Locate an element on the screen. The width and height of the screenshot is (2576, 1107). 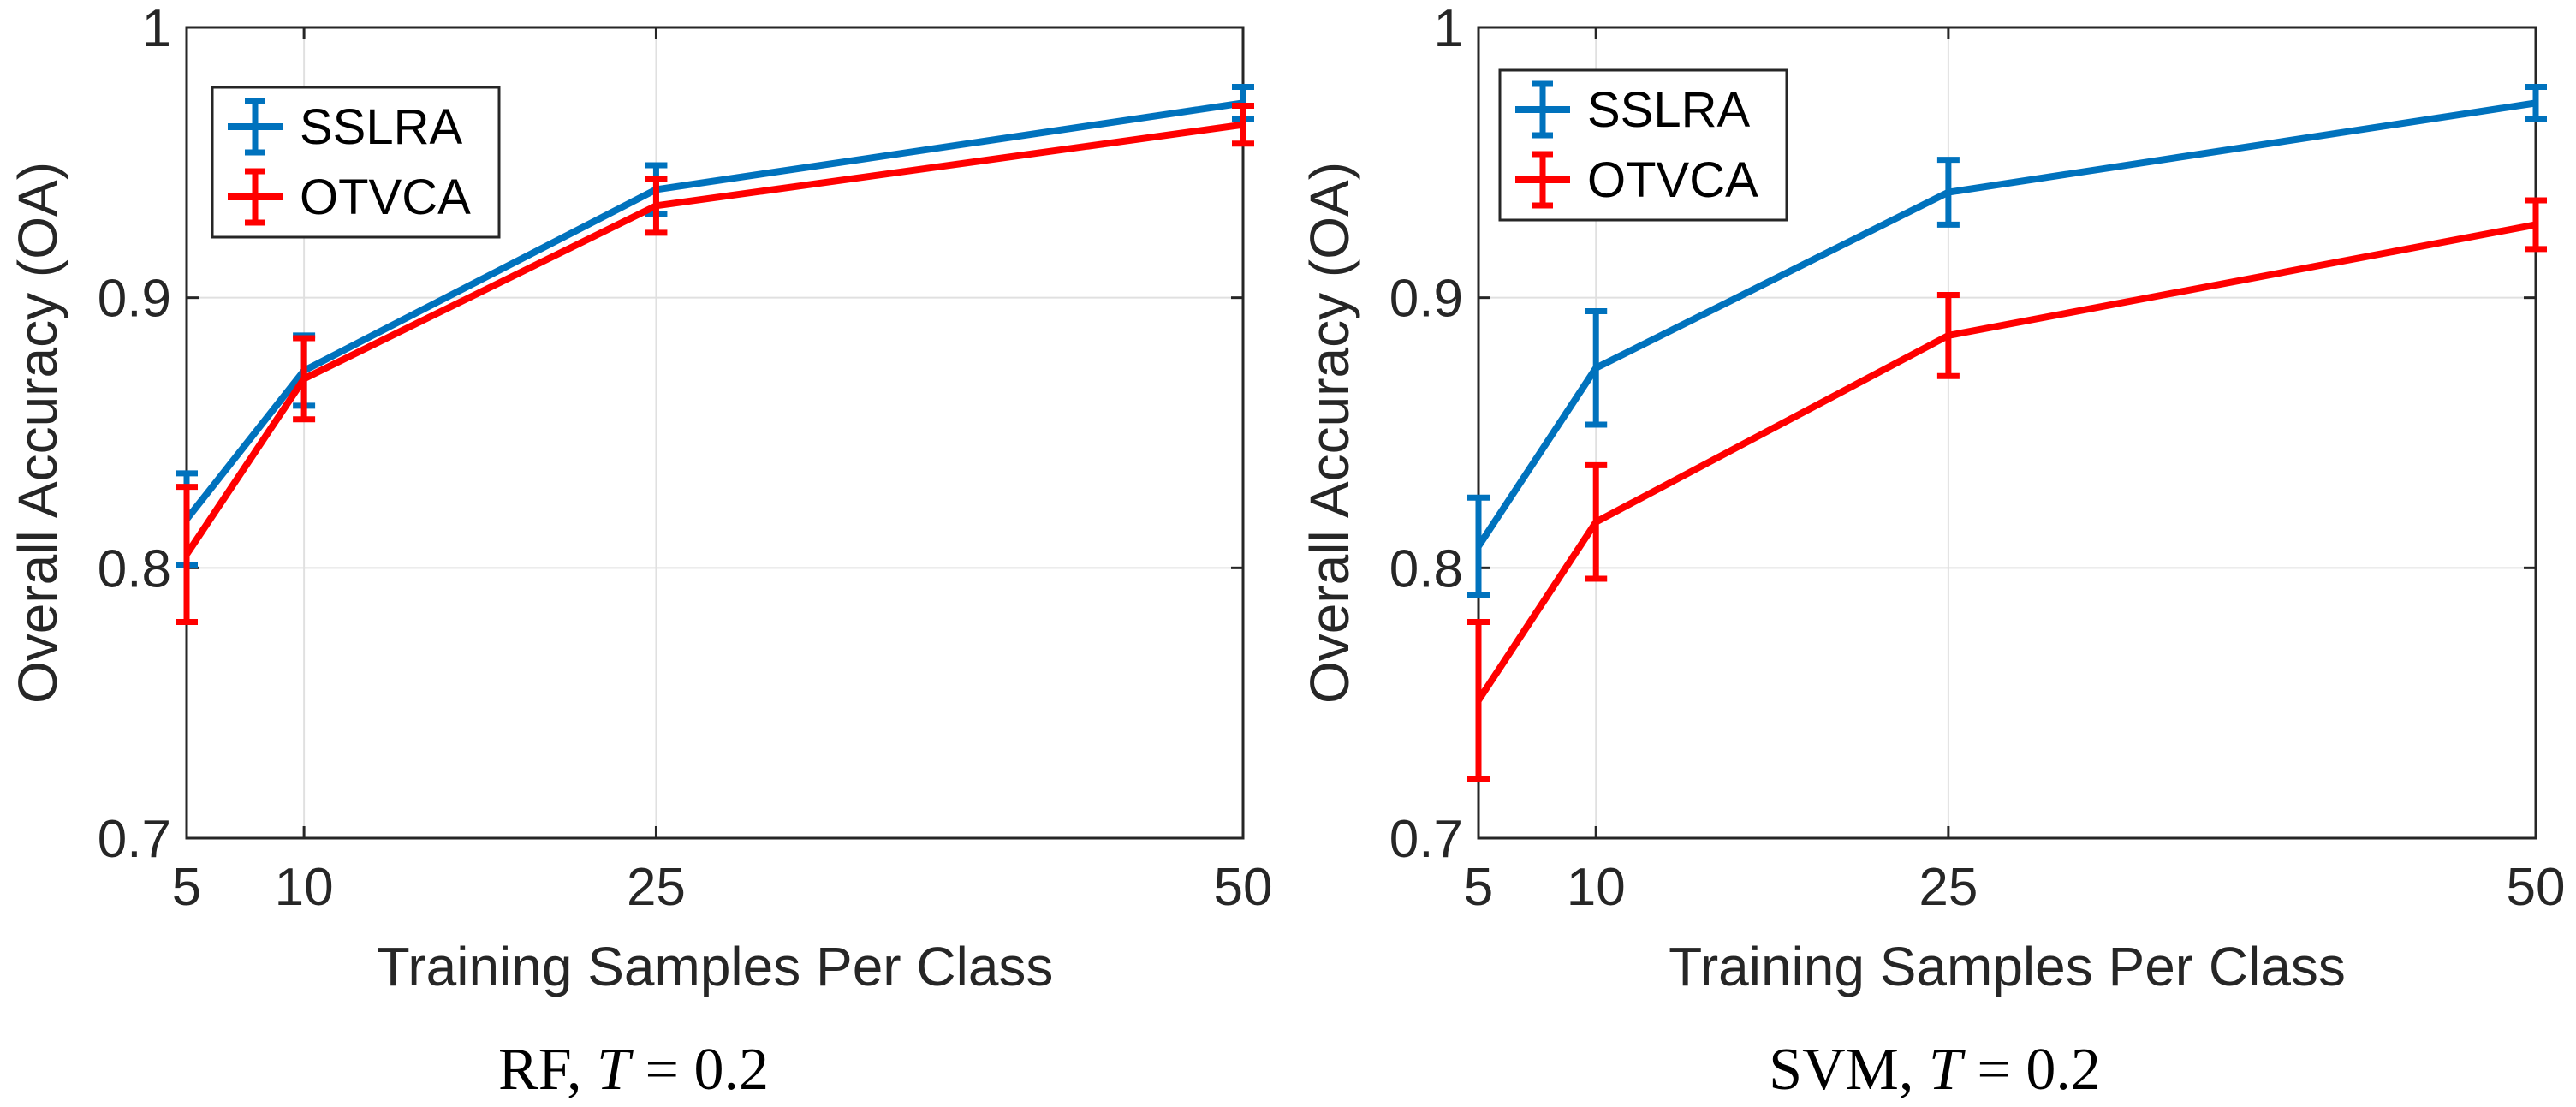
caption: SVM, T = 0.2 is located at coordinates (1935, 1070).